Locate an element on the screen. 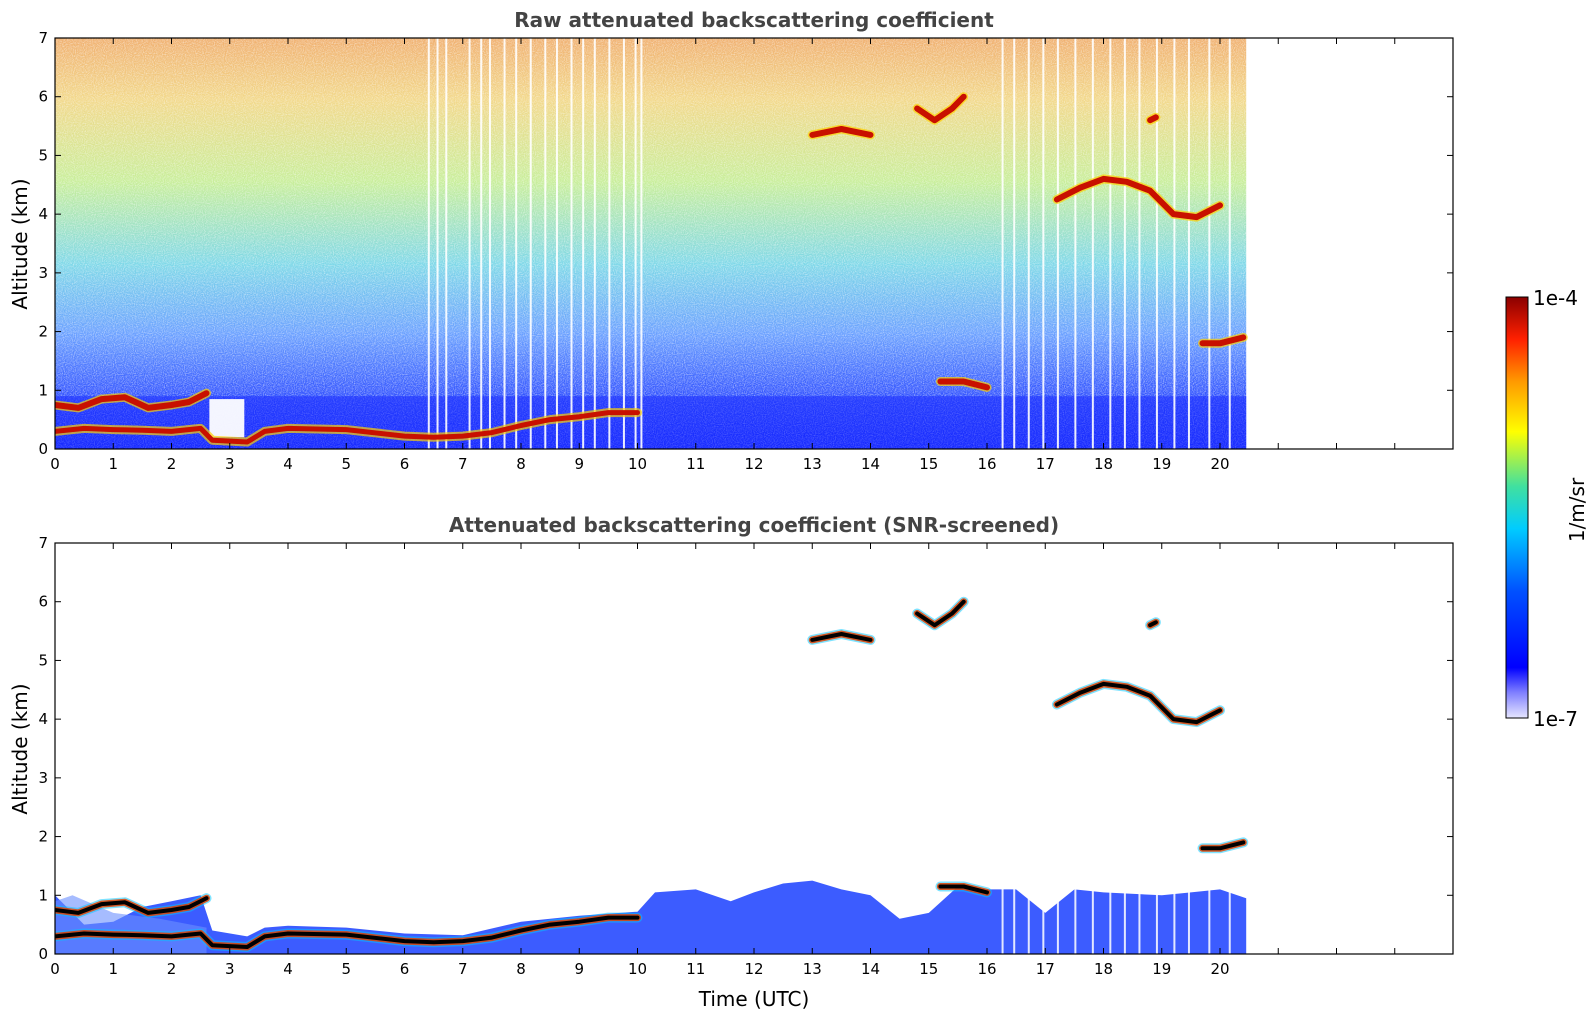 The image size is (1595, 1020). x-tick-label: 15 is located at coordinates (928, 969).